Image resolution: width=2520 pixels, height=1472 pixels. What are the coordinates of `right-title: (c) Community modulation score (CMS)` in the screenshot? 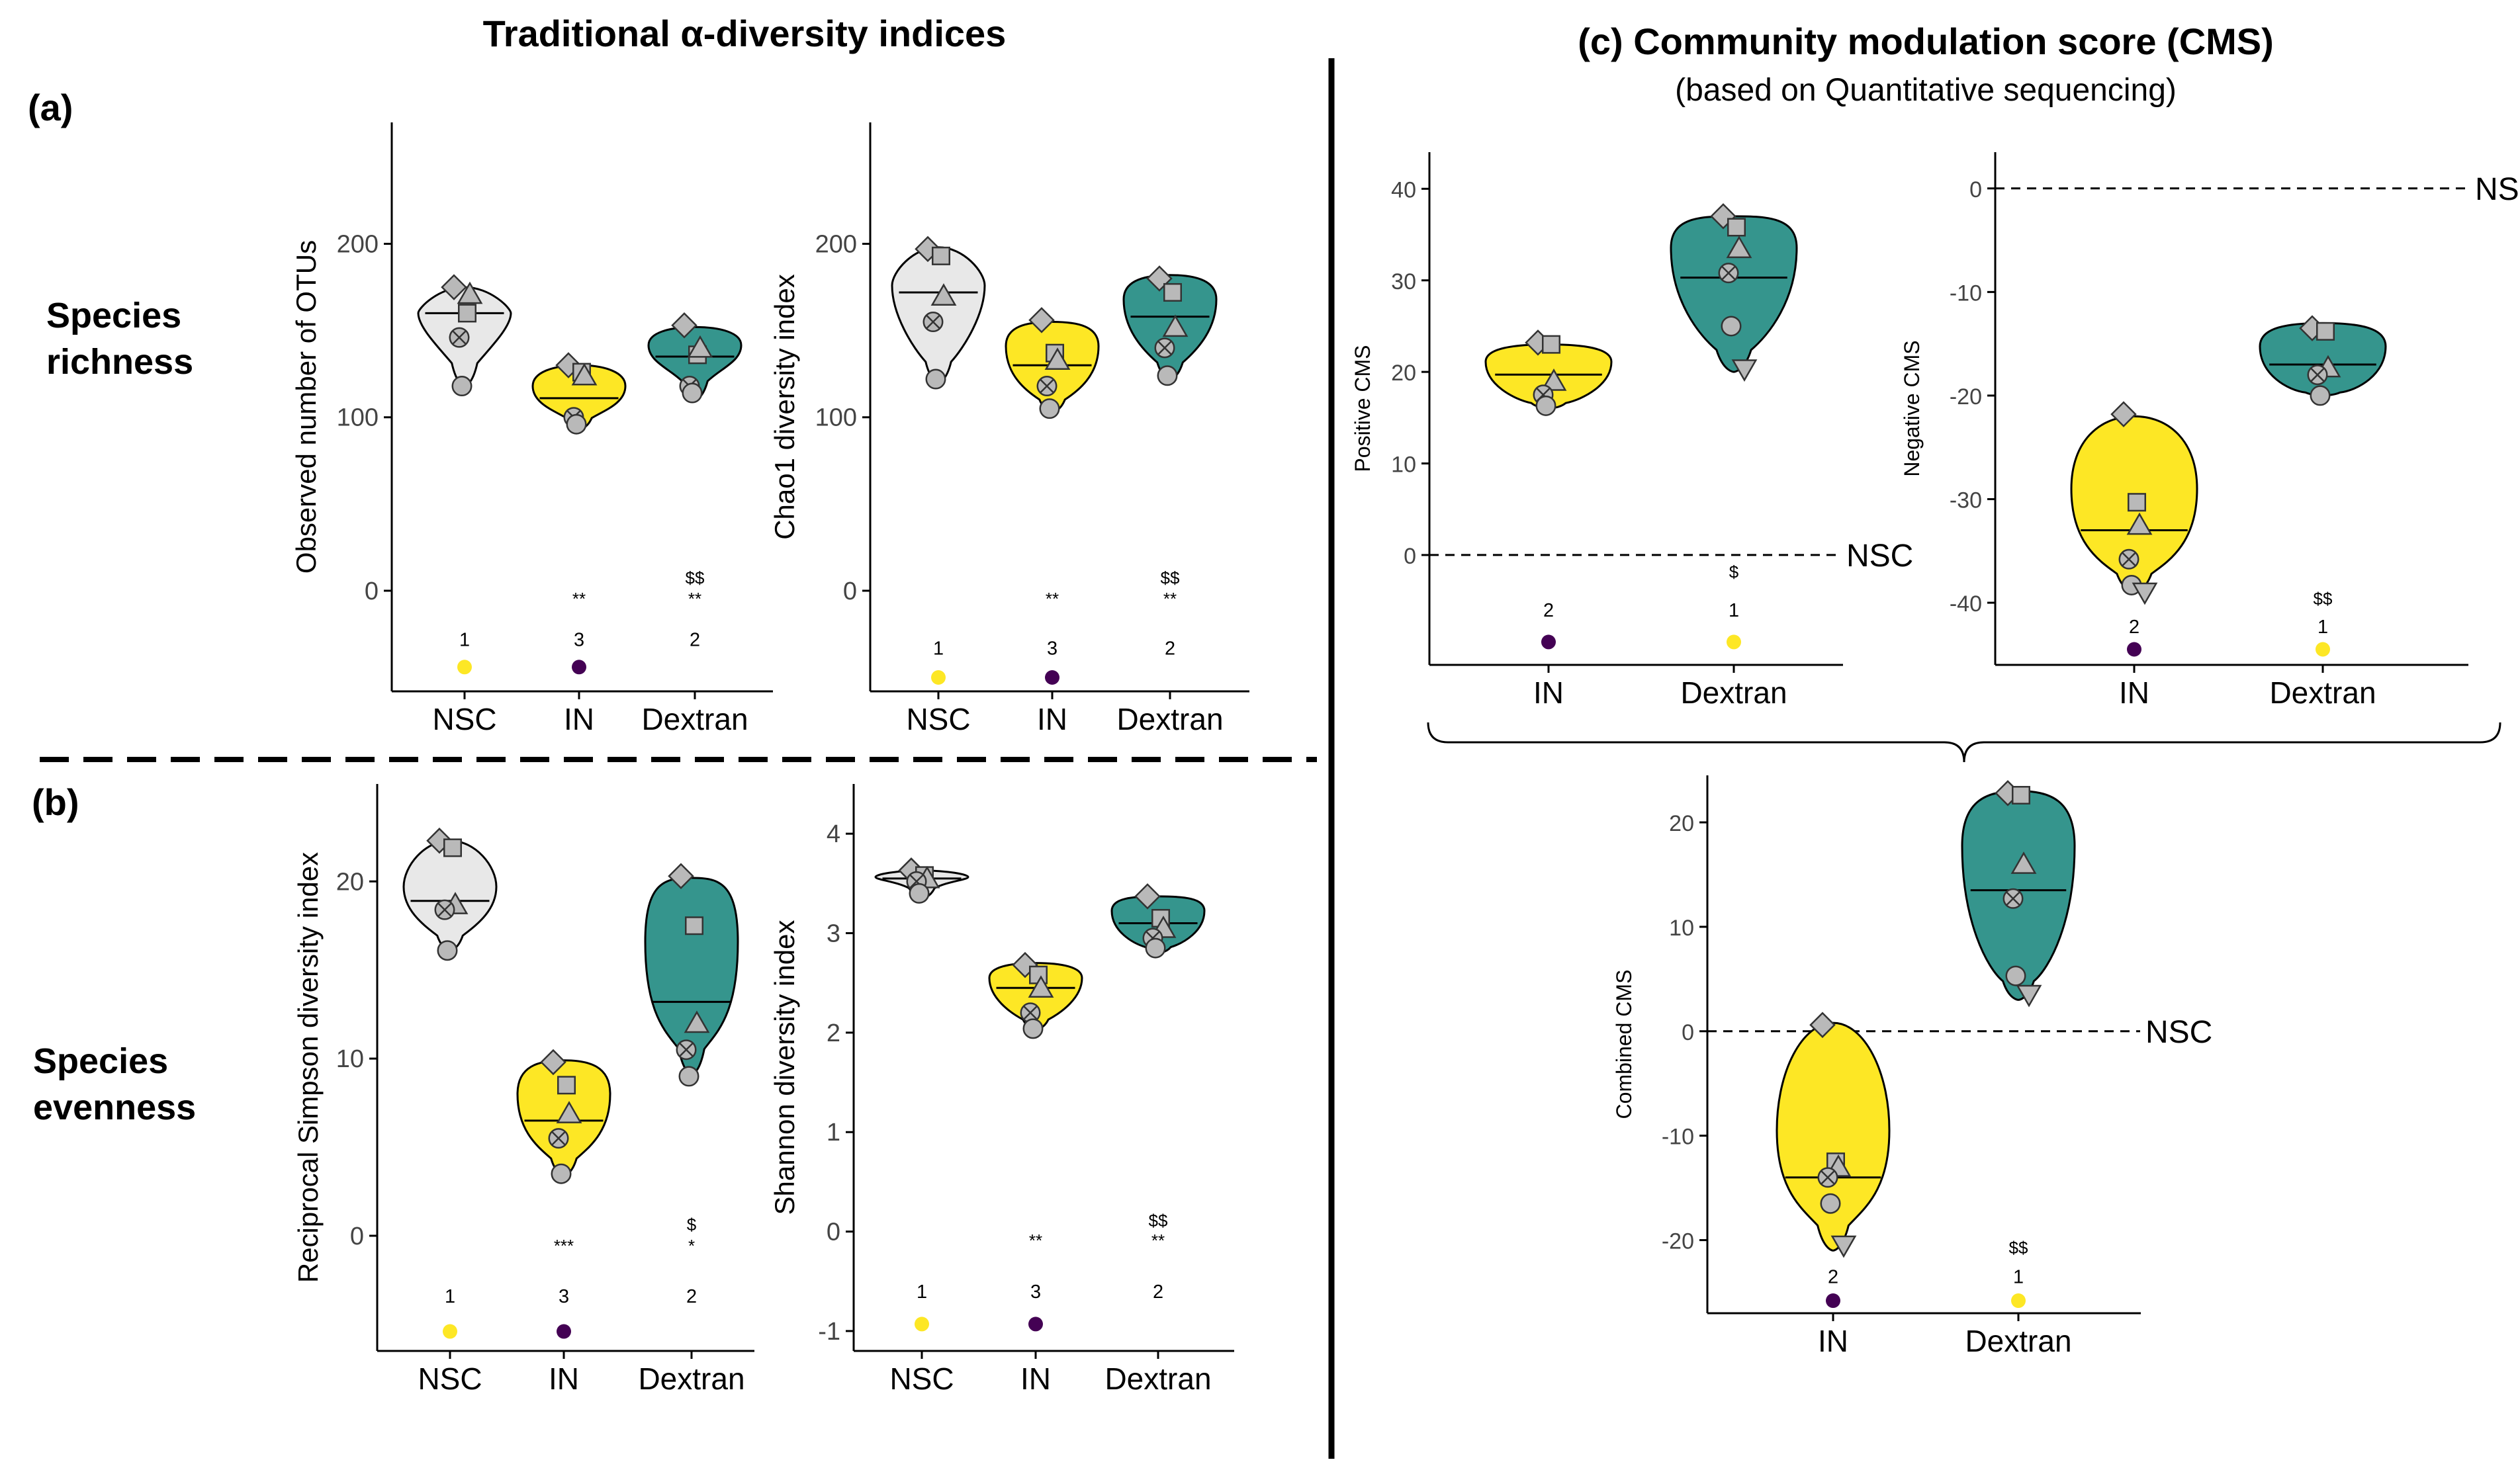 It's located at (1926, 41).